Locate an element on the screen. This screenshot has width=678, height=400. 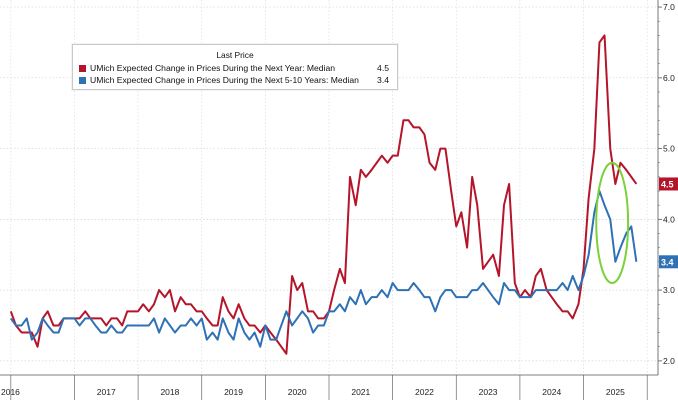
last-value-tag-text-0: 4.5 is located at coordinates (667, 184).